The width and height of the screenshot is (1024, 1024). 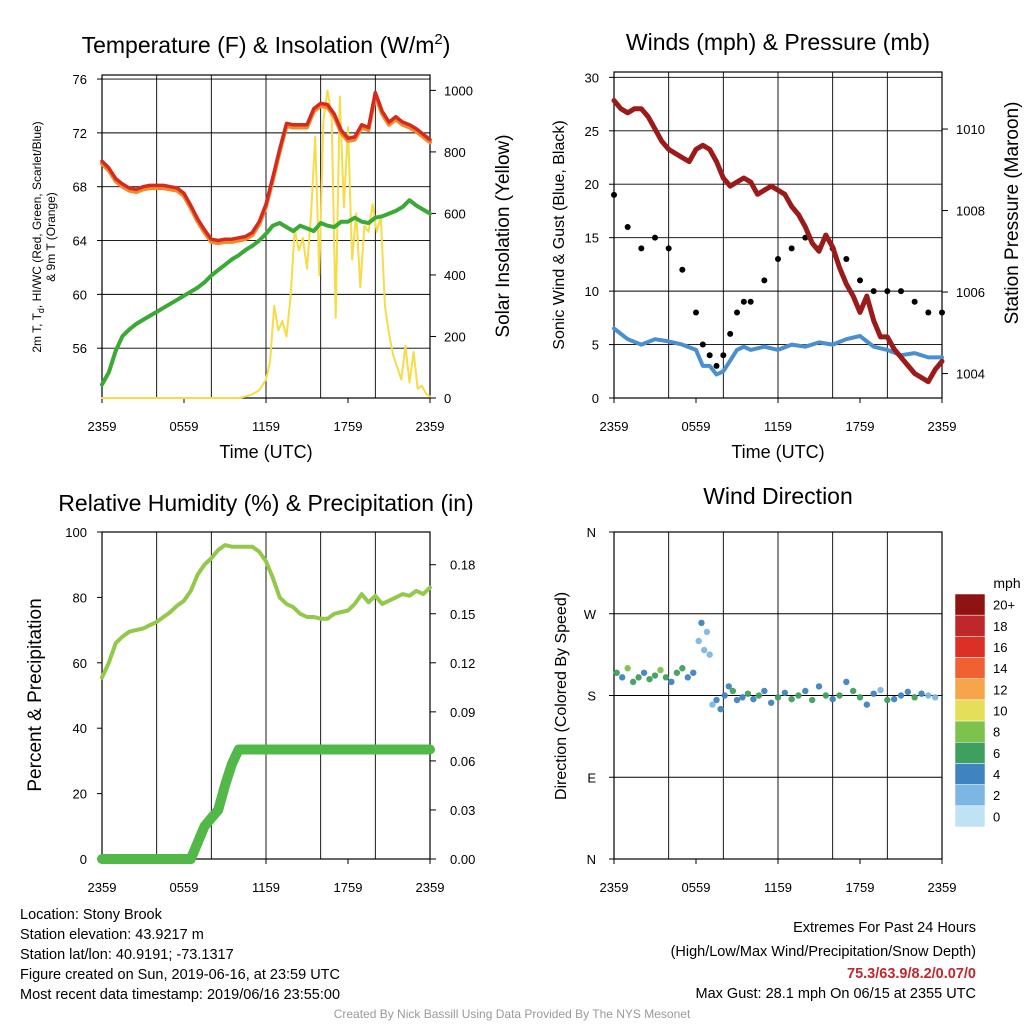 What do you see at coordinates (266, 804) in the screenshot?
I see `precipitation-line` at bounding box center [266, 804].